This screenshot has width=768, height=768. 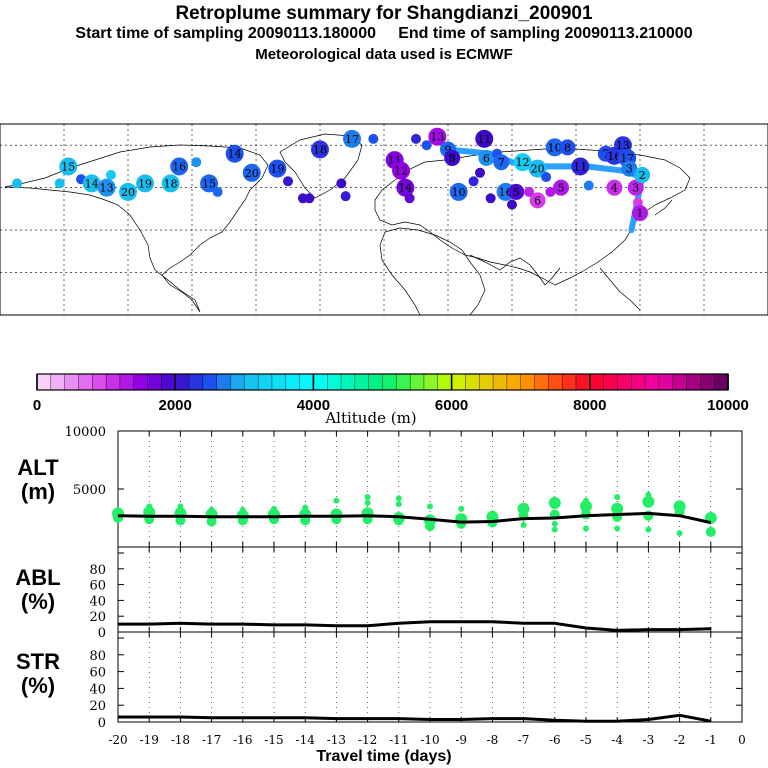 I want to click on x-tick-label: 0, so click(x=742, y=740).